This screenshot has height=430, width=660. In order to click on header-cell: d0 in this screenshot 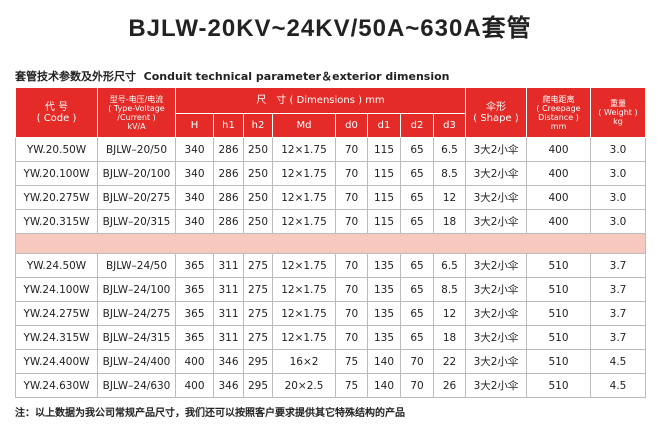, I will do `click(351, 125)`.